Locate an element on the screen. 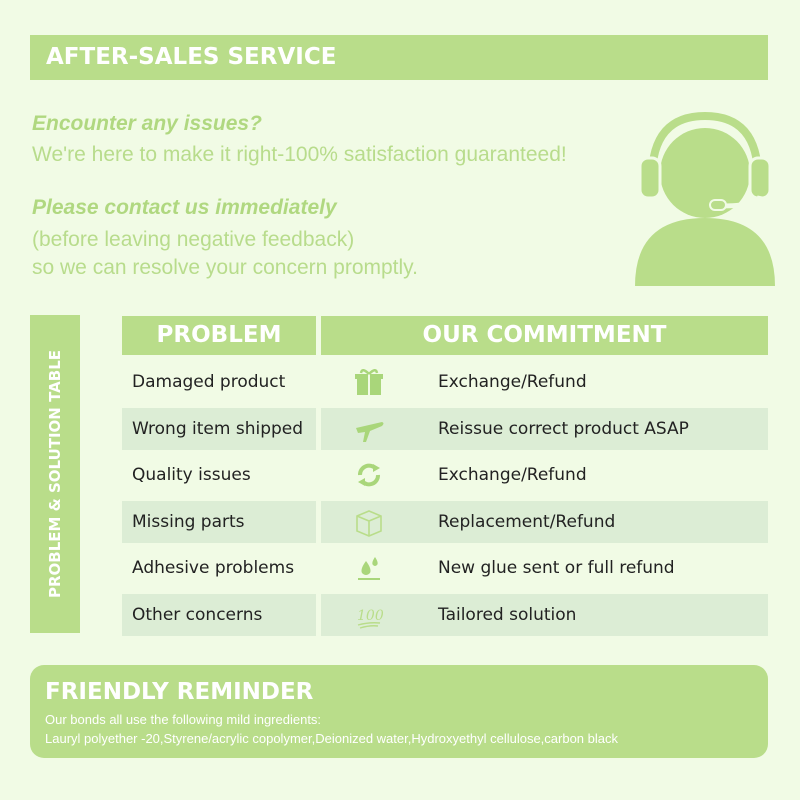 The image size is (800, 800). page-title: AFTER-SALES SERVICE is located at coordinates (399, 57).